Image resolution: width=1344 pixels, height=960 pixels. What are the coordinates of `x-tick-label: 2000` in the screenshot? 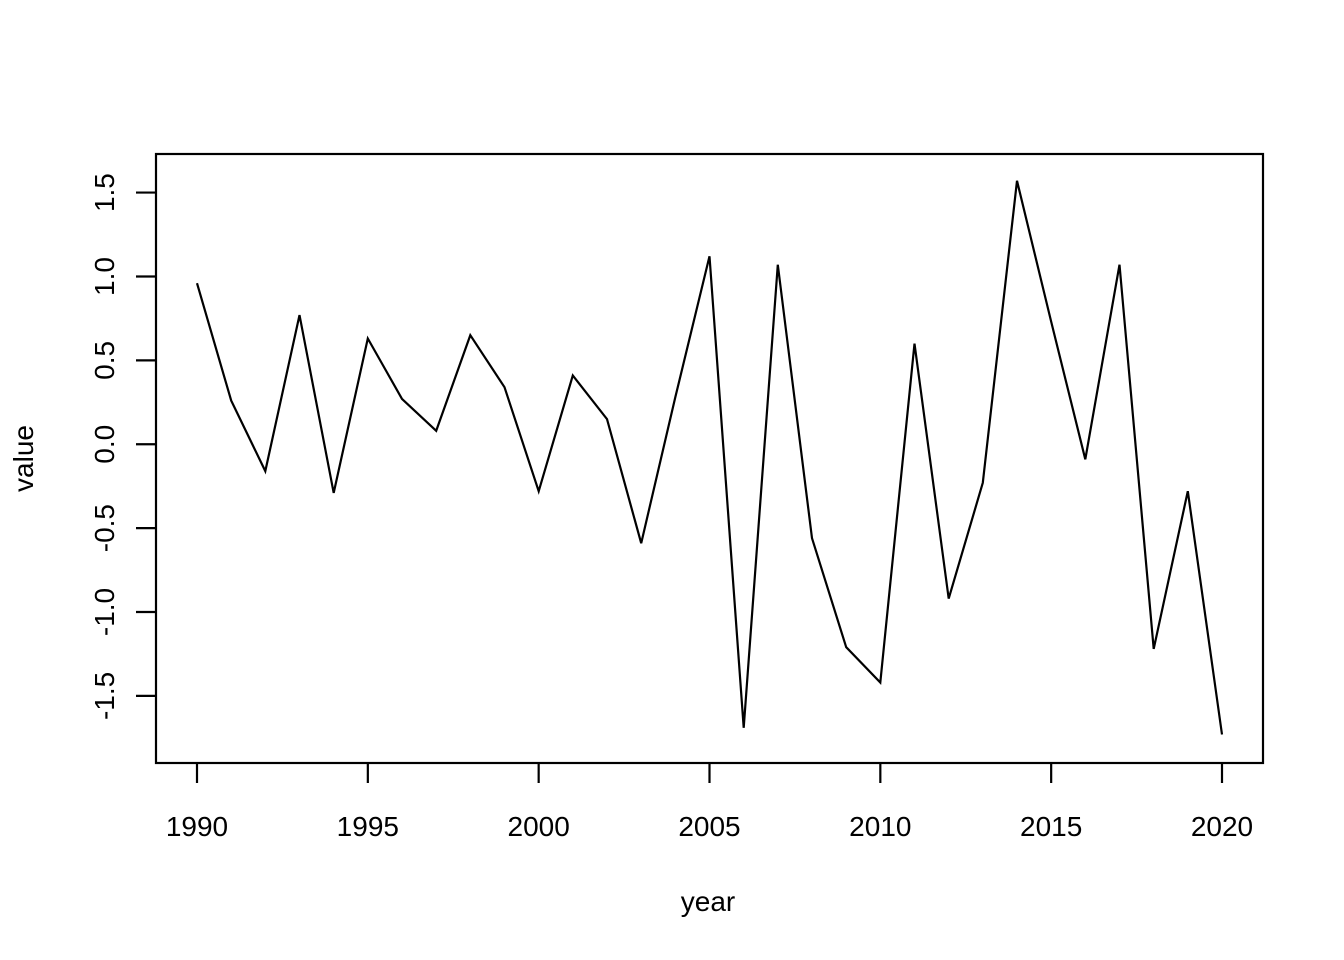 It's located at (539, 826).